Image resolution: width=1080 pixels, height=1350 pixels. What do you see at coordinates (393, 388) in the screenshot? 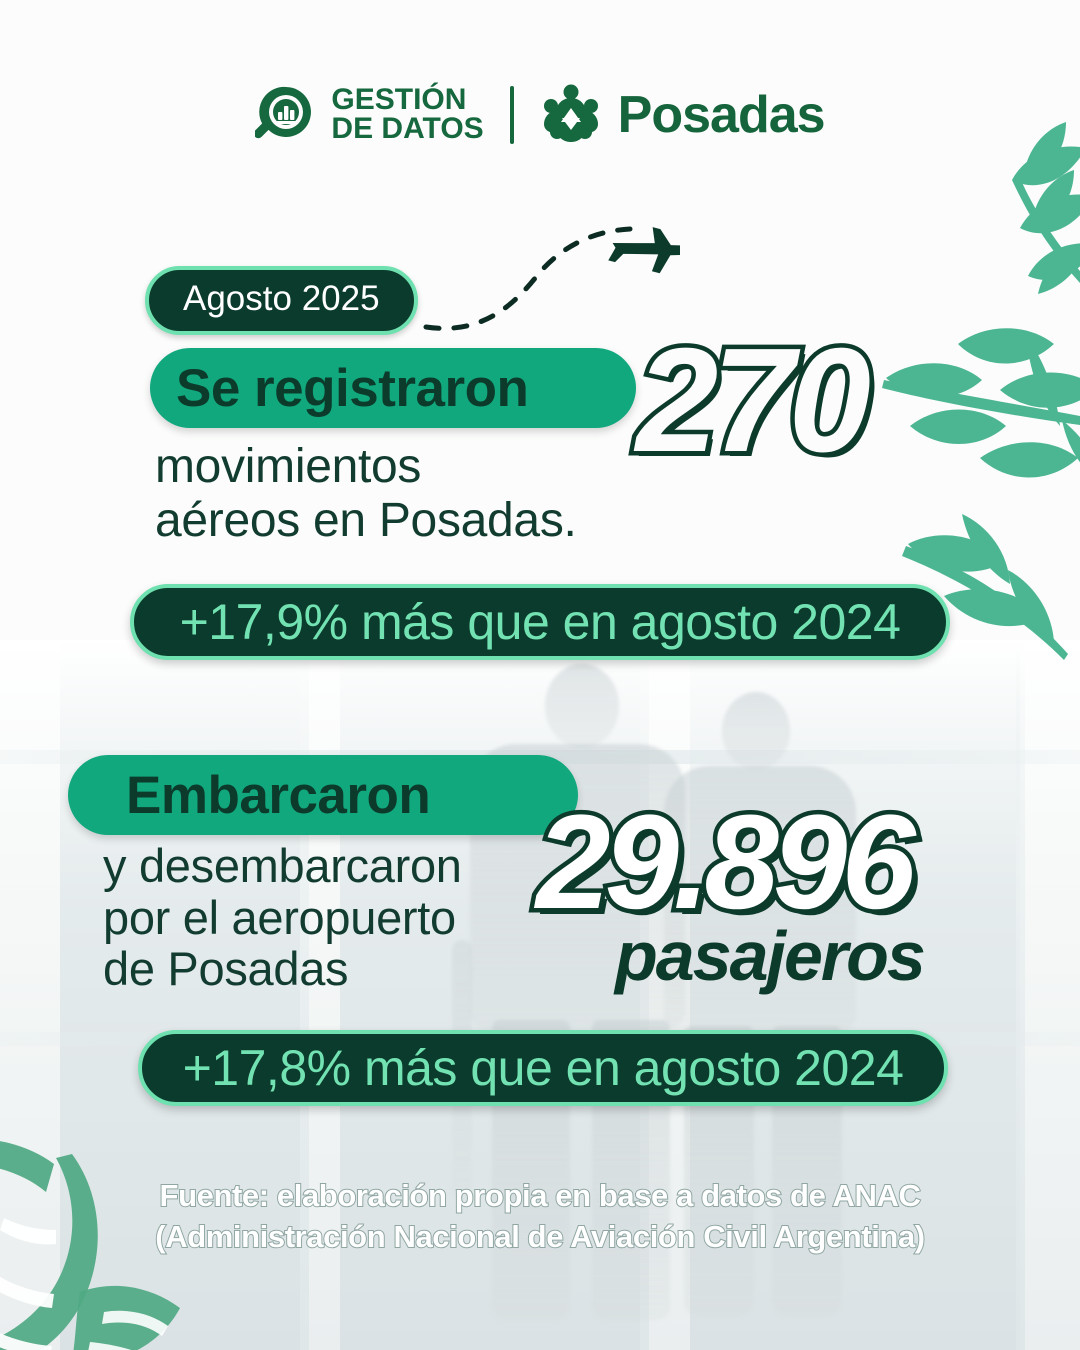
I see `registraron-pill: Se registraron` at bounding box center [393, 388].